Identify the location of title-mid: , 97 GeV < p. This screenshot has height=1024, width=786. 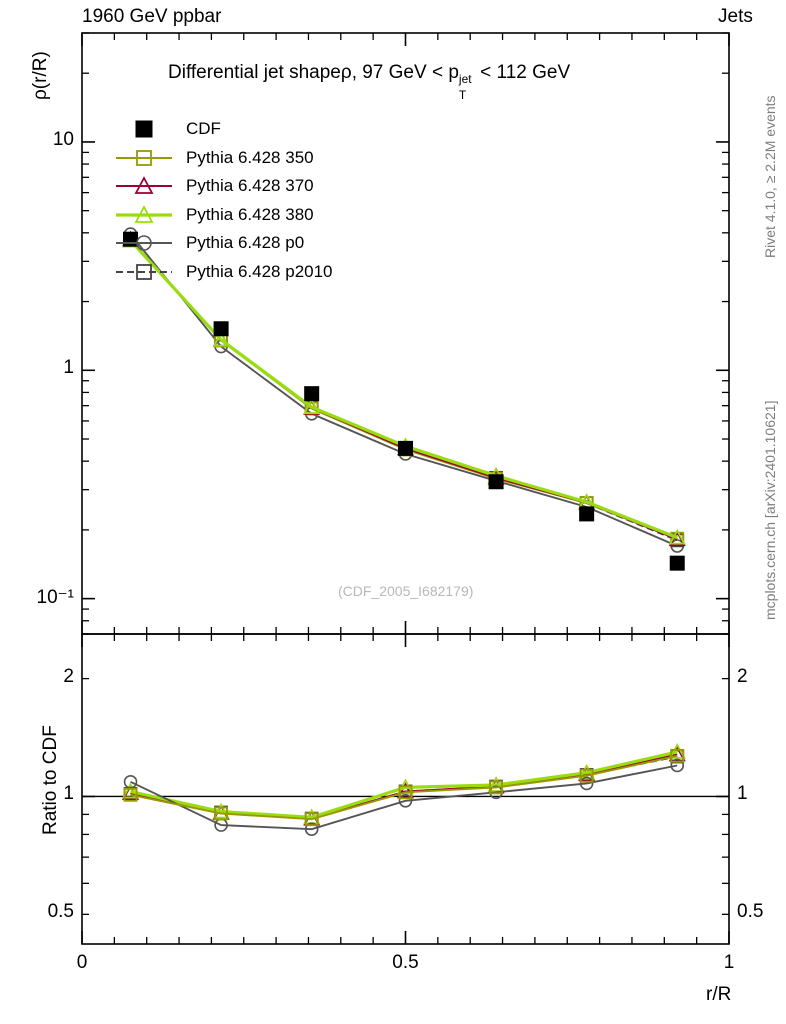
(405, 72).